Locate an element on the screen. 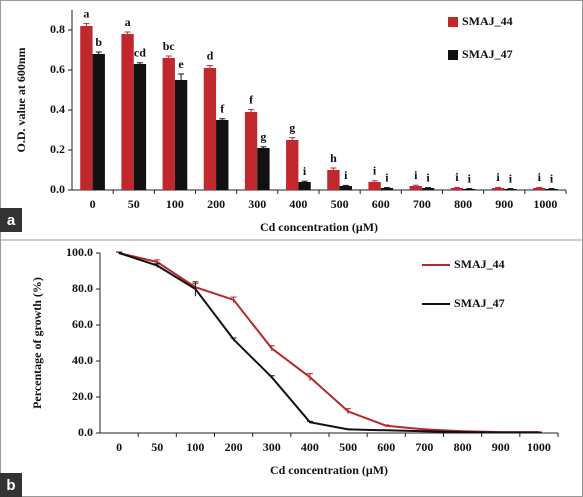  y-tick-label: 0.6 is located at coordinates (57, 69).